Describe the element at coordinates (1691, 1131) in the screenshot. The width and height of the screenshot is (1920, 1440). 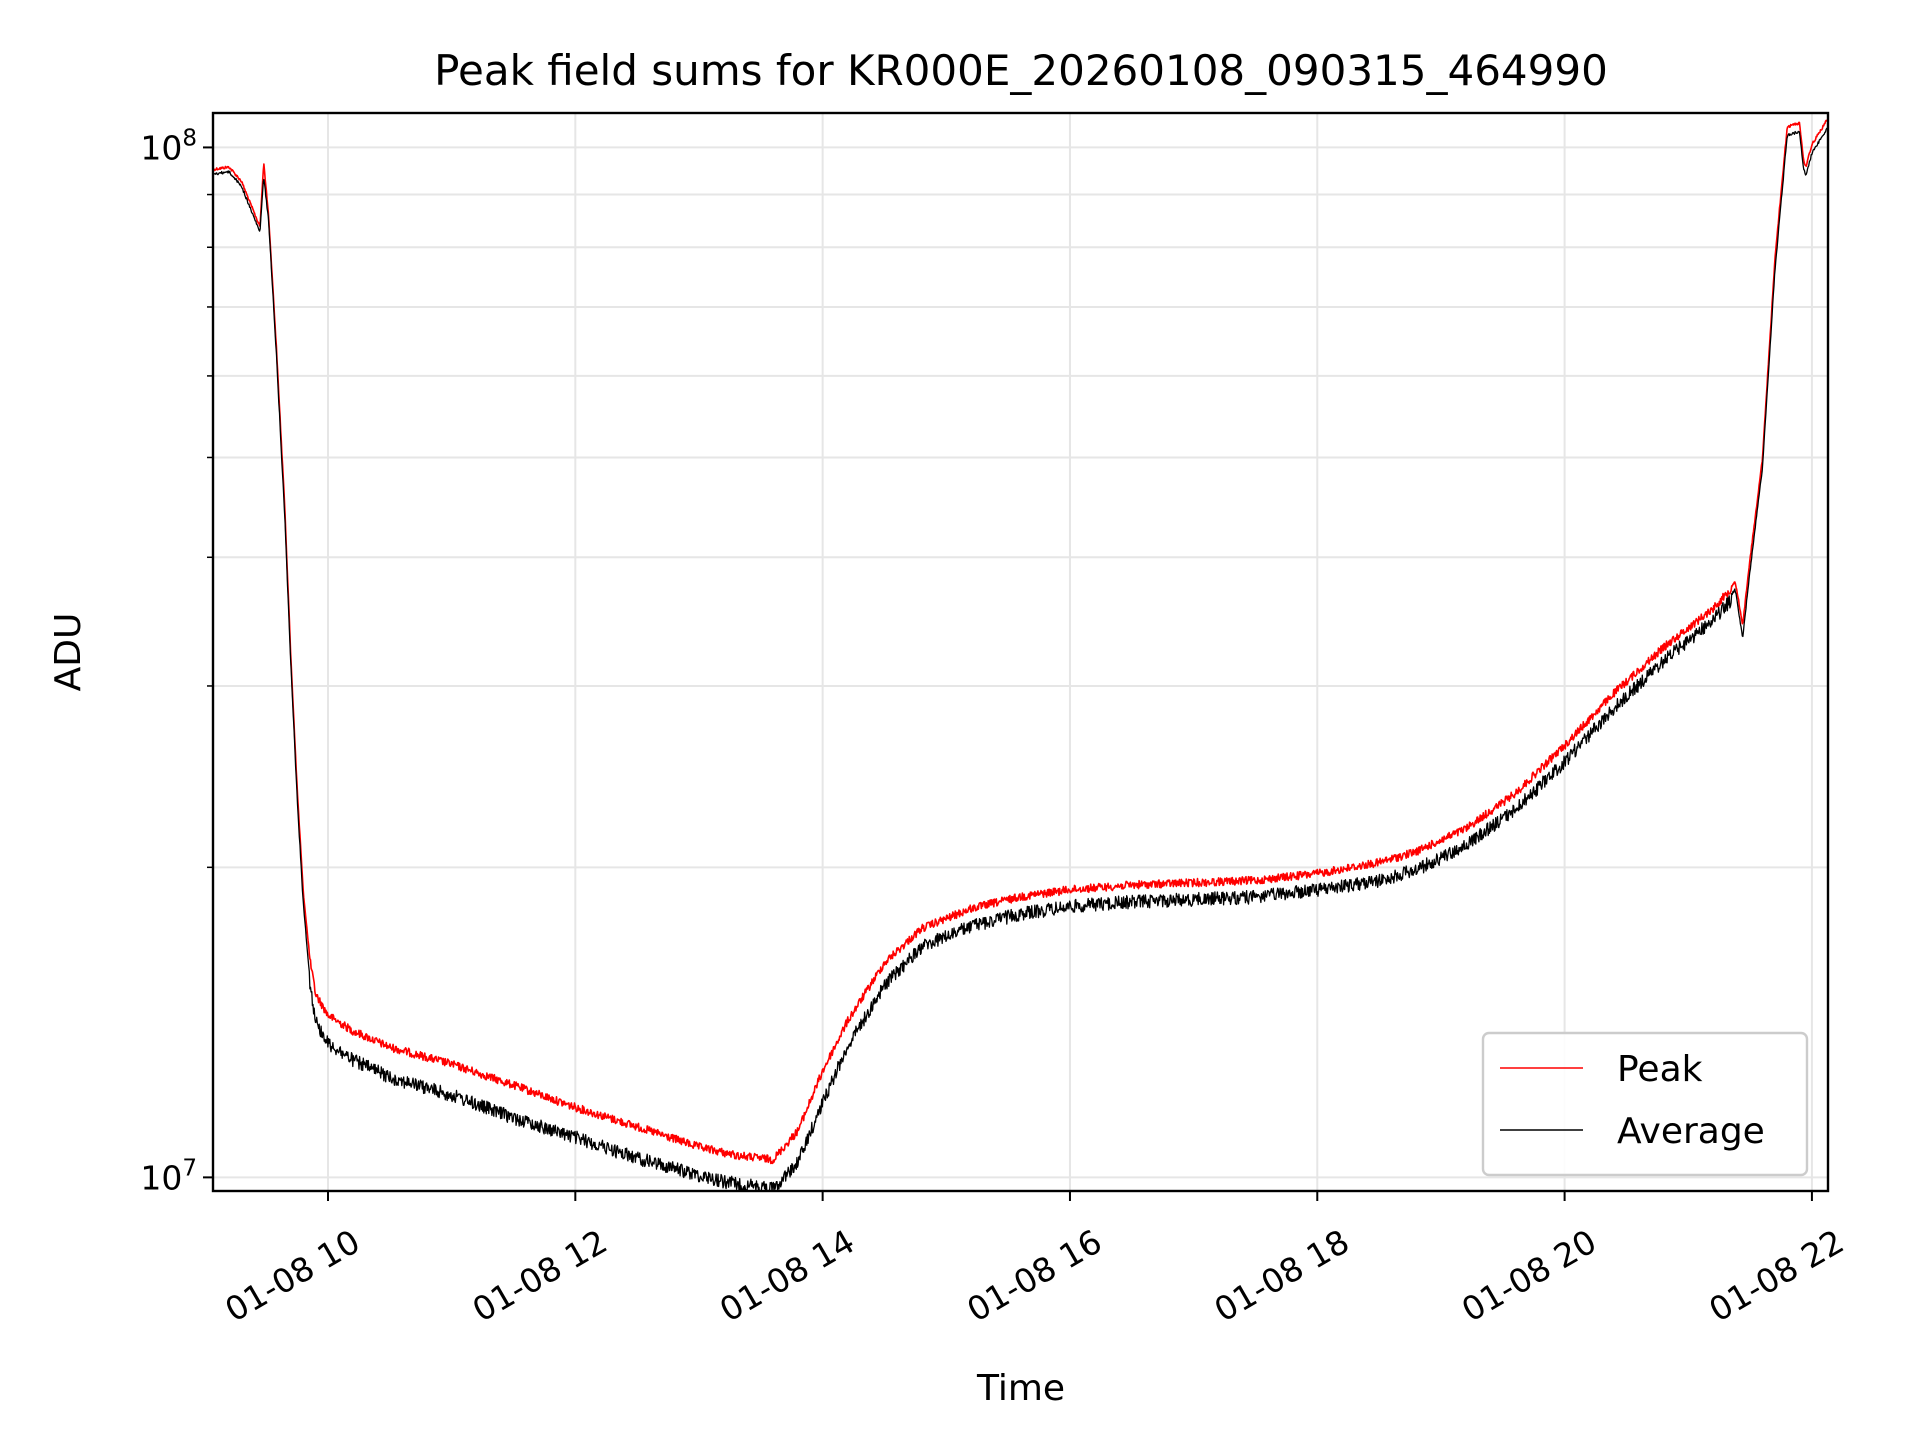
I see `legend-label-average: Average` at that location.